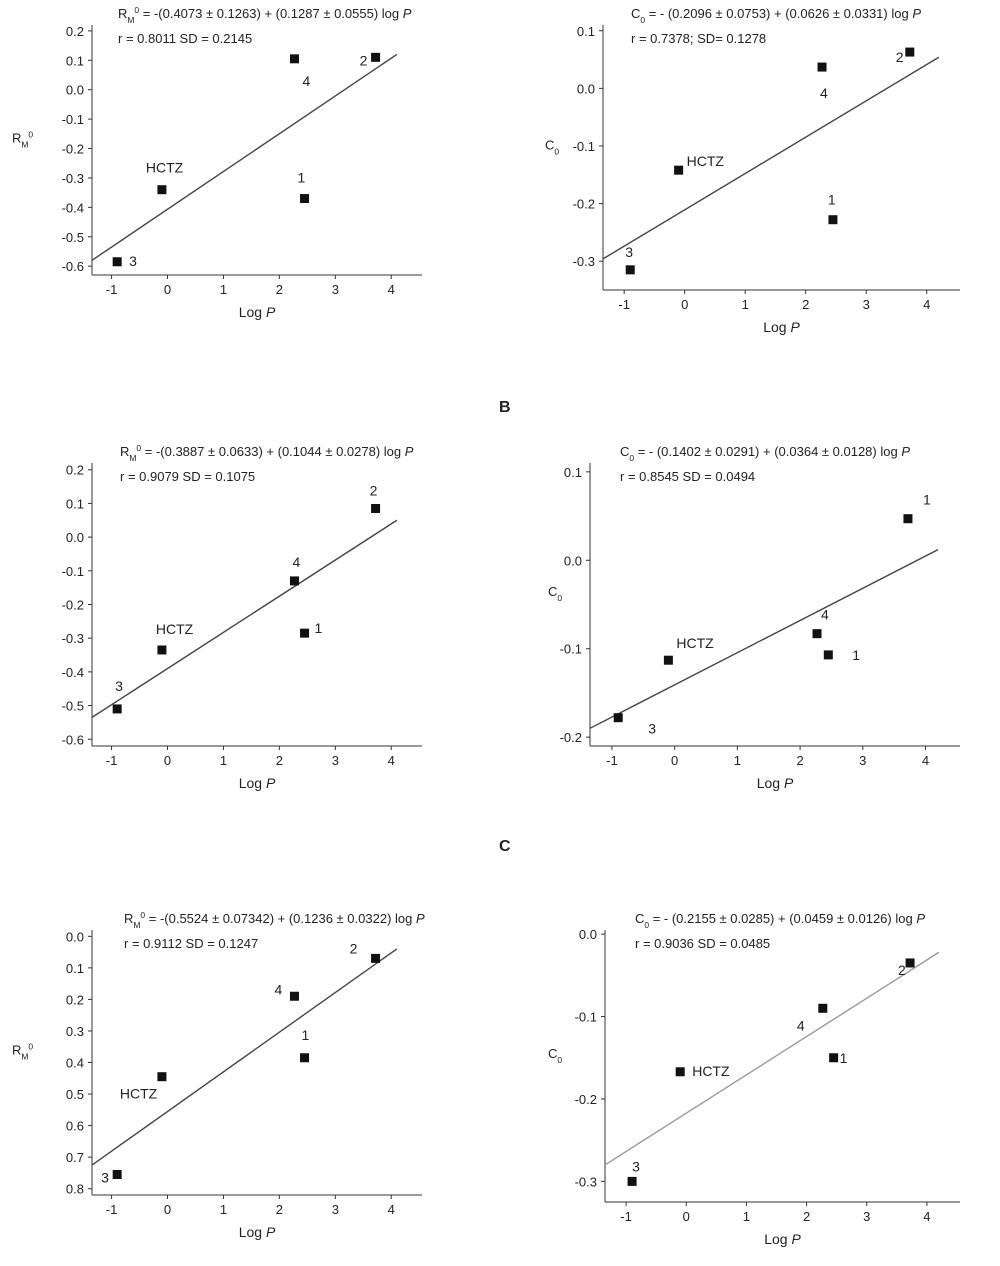  I want to click on y-tick-label: 0.4, so click(75, 1063).